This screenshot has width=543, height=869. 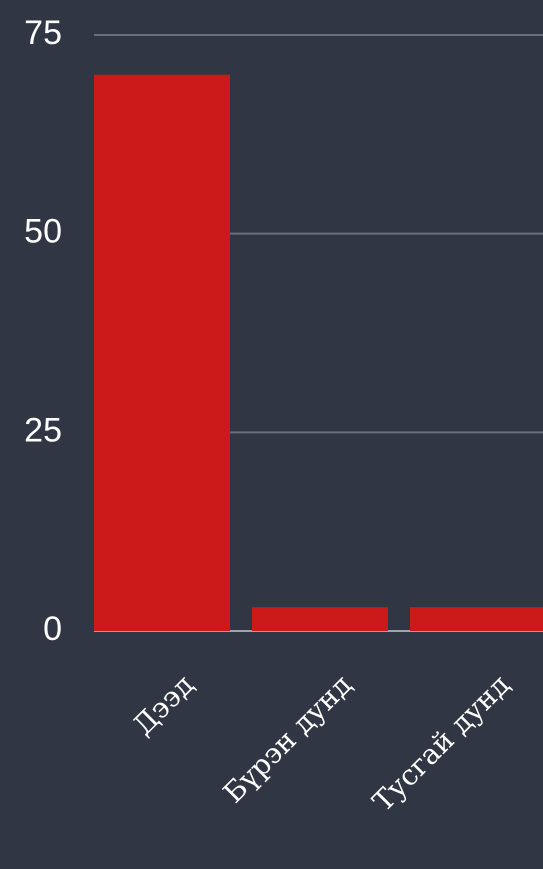 I want to click on x-tick-label: Тусгай дунд, so click(x=441, y=743).